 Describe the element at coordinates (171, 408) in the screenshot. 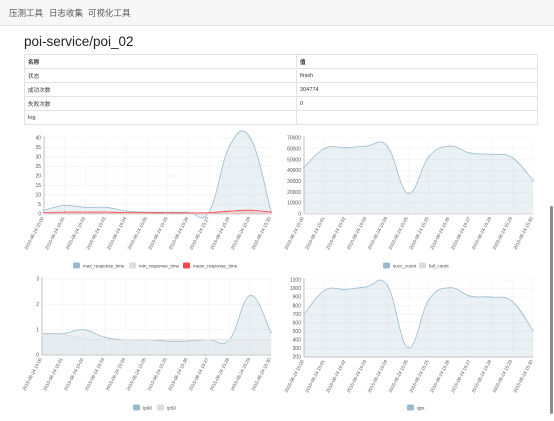

I see `legend-label: tp50` at that location.